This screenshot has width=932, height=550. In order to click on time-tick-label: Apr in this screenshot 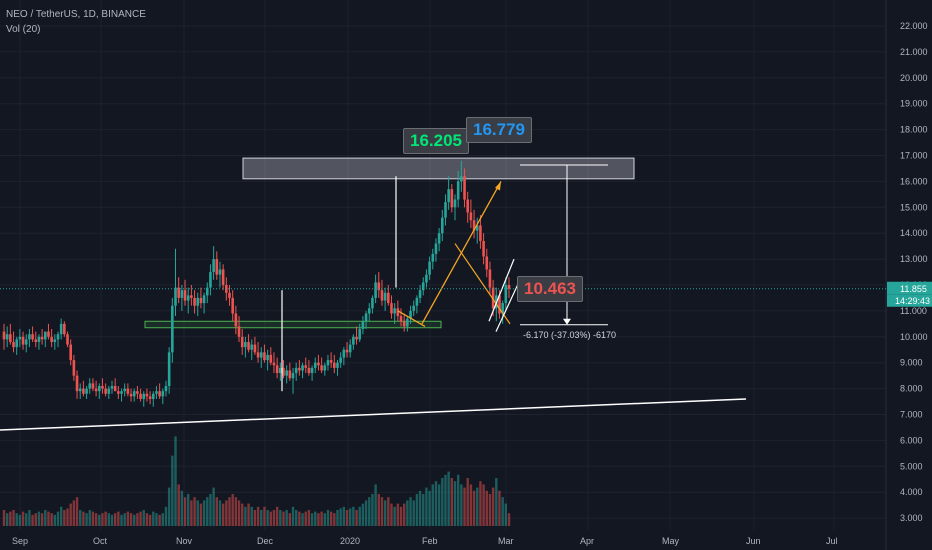, I will do `click(587, 541)`.